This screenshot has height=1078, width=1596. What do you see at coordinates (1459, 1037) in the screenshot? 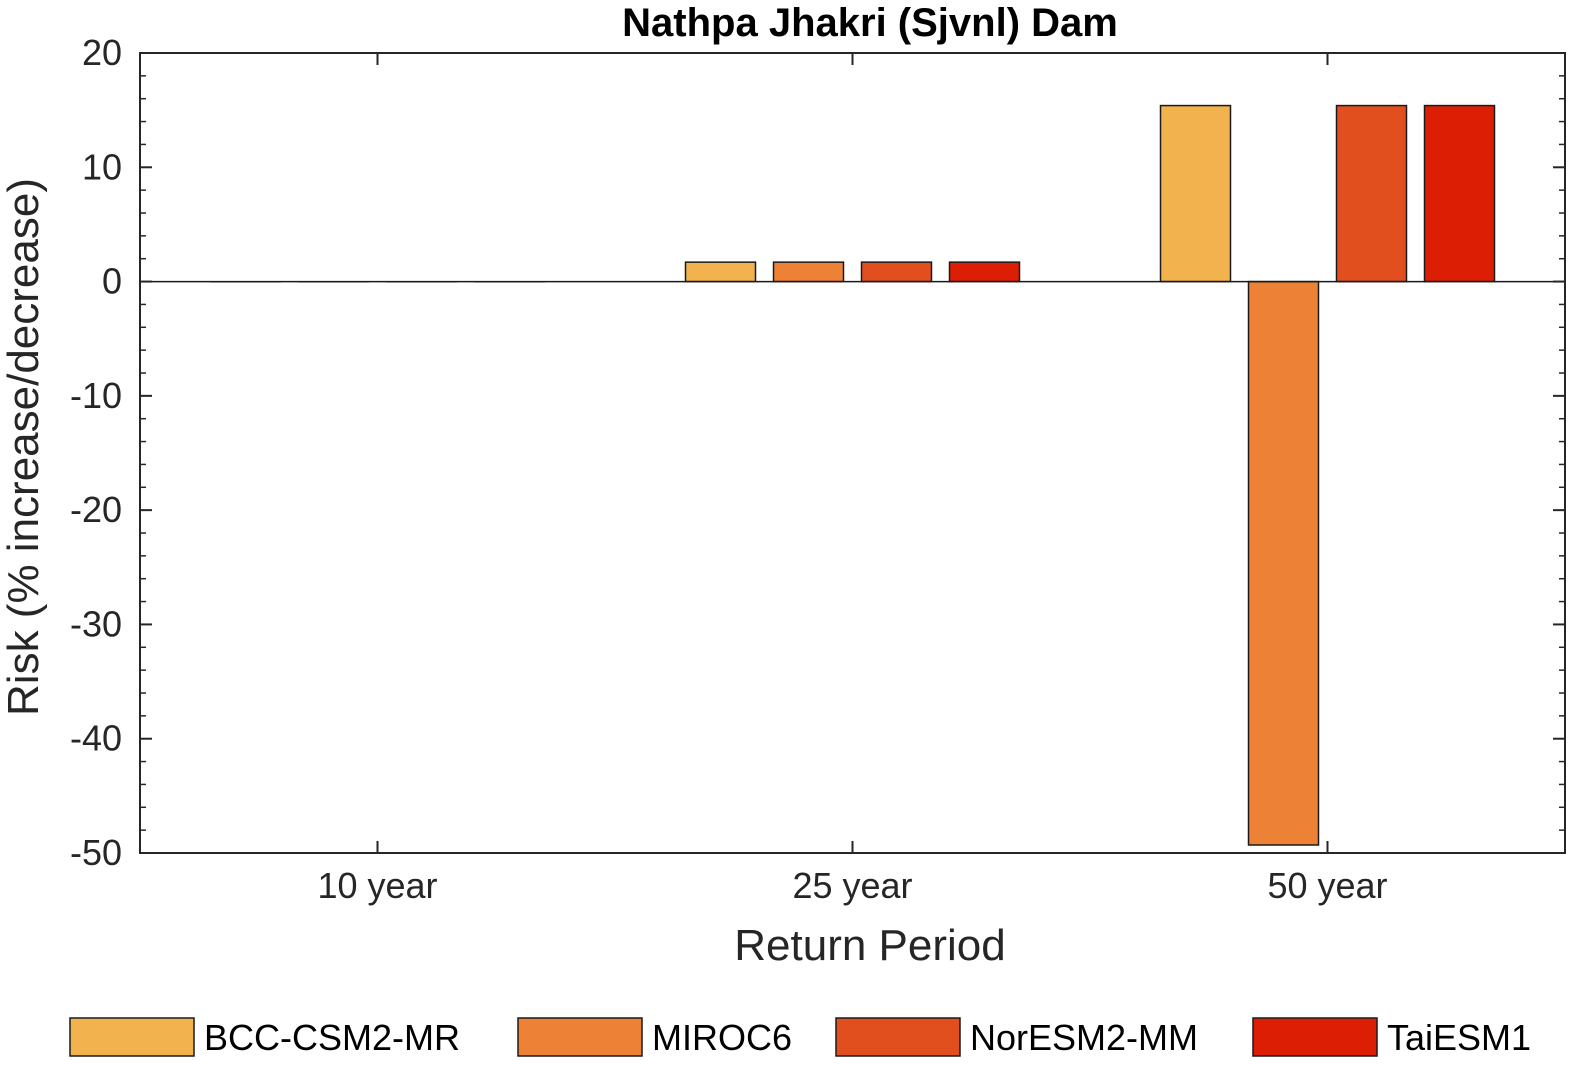
I see `legend-label: TaiESM1` at bounding box center [1459, 1037].